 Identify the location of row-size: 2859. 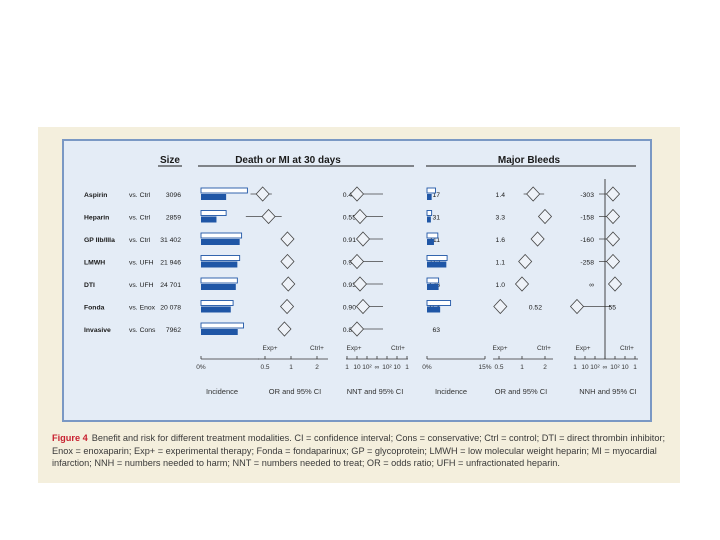
(173, 218).